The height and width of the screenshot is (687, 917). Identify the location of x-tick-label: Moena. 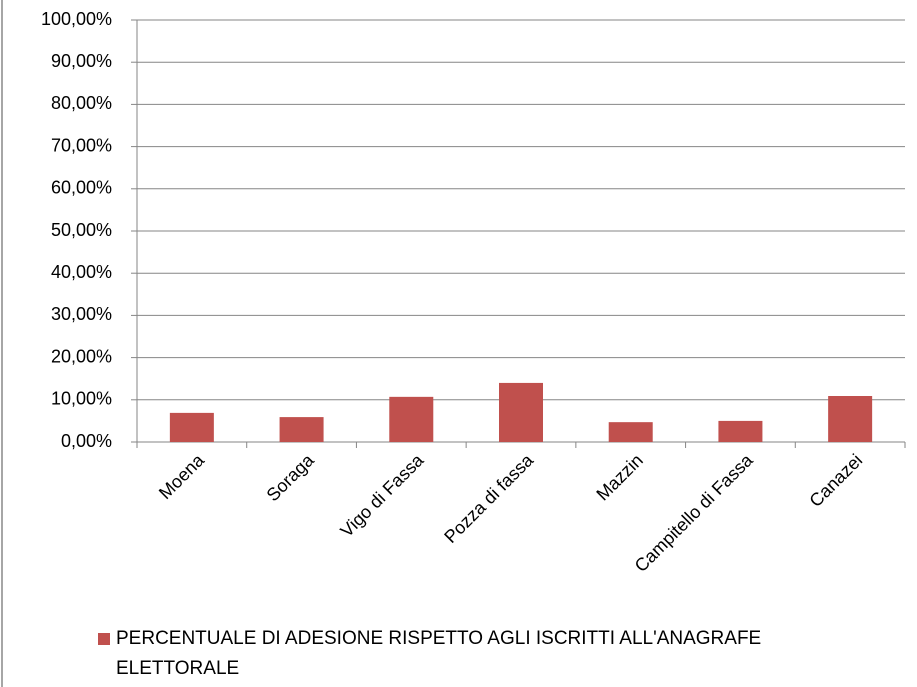
(182, 476).